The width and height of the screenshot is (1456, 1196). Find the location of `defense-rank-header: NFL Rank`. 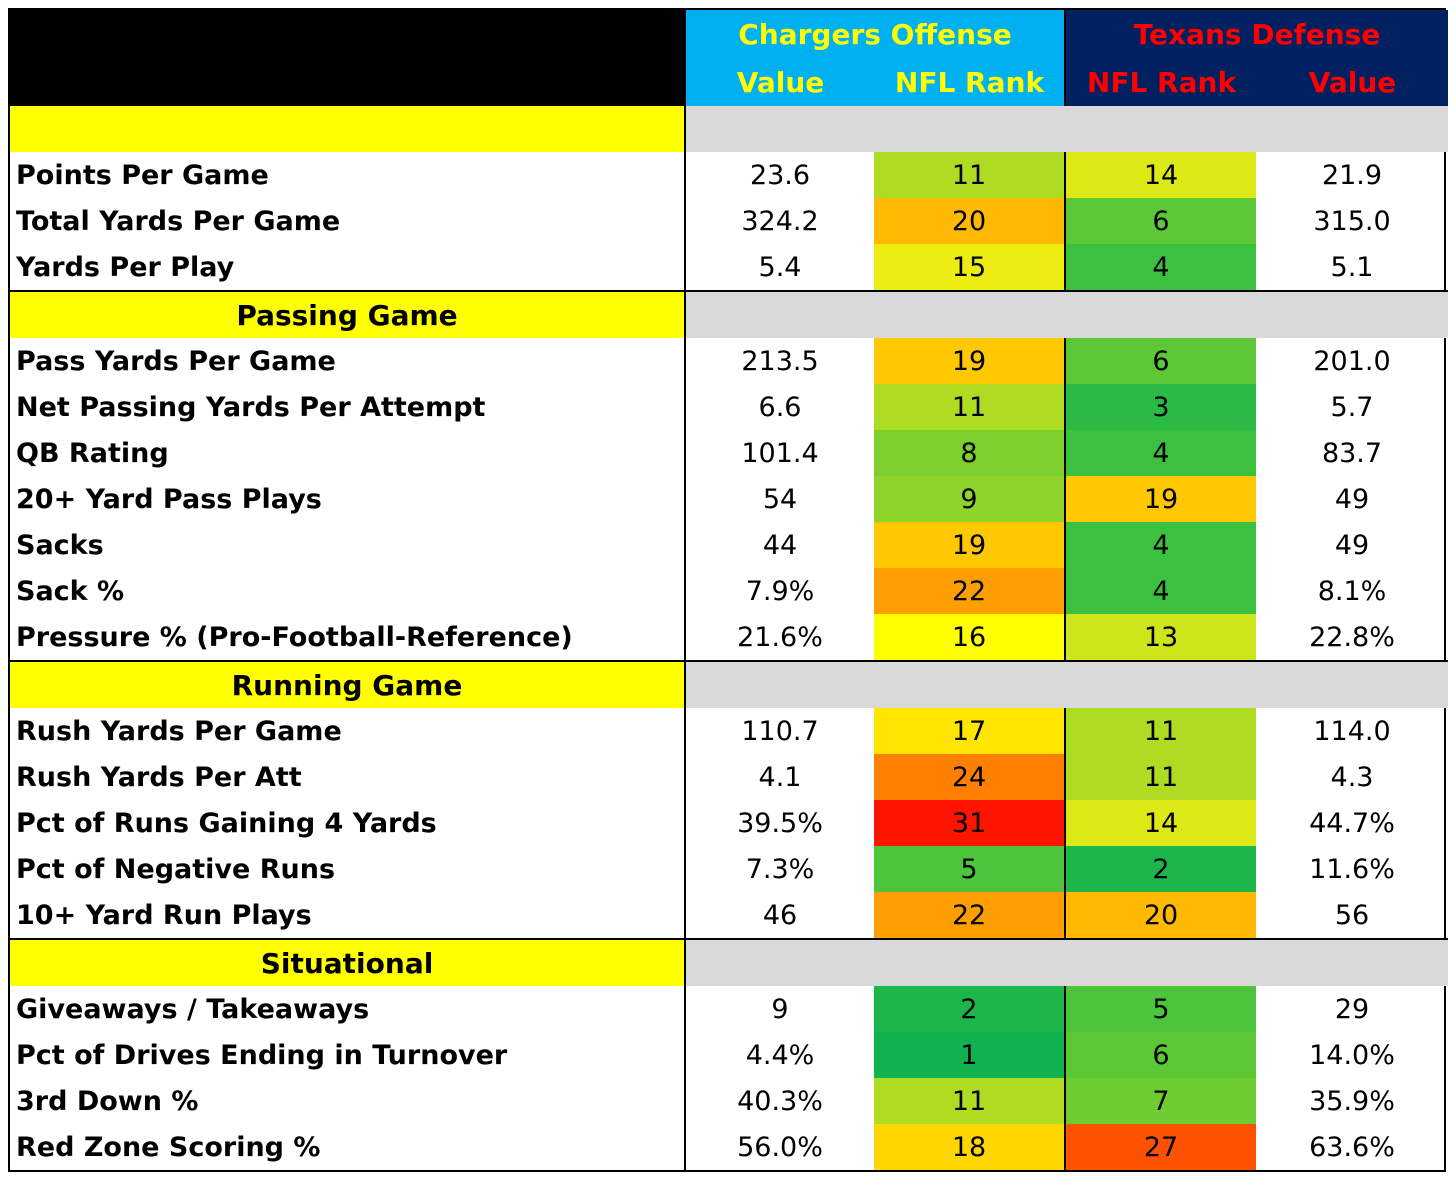

defense-rank-header: NFL Rank is located at coordinates (1161, 82).